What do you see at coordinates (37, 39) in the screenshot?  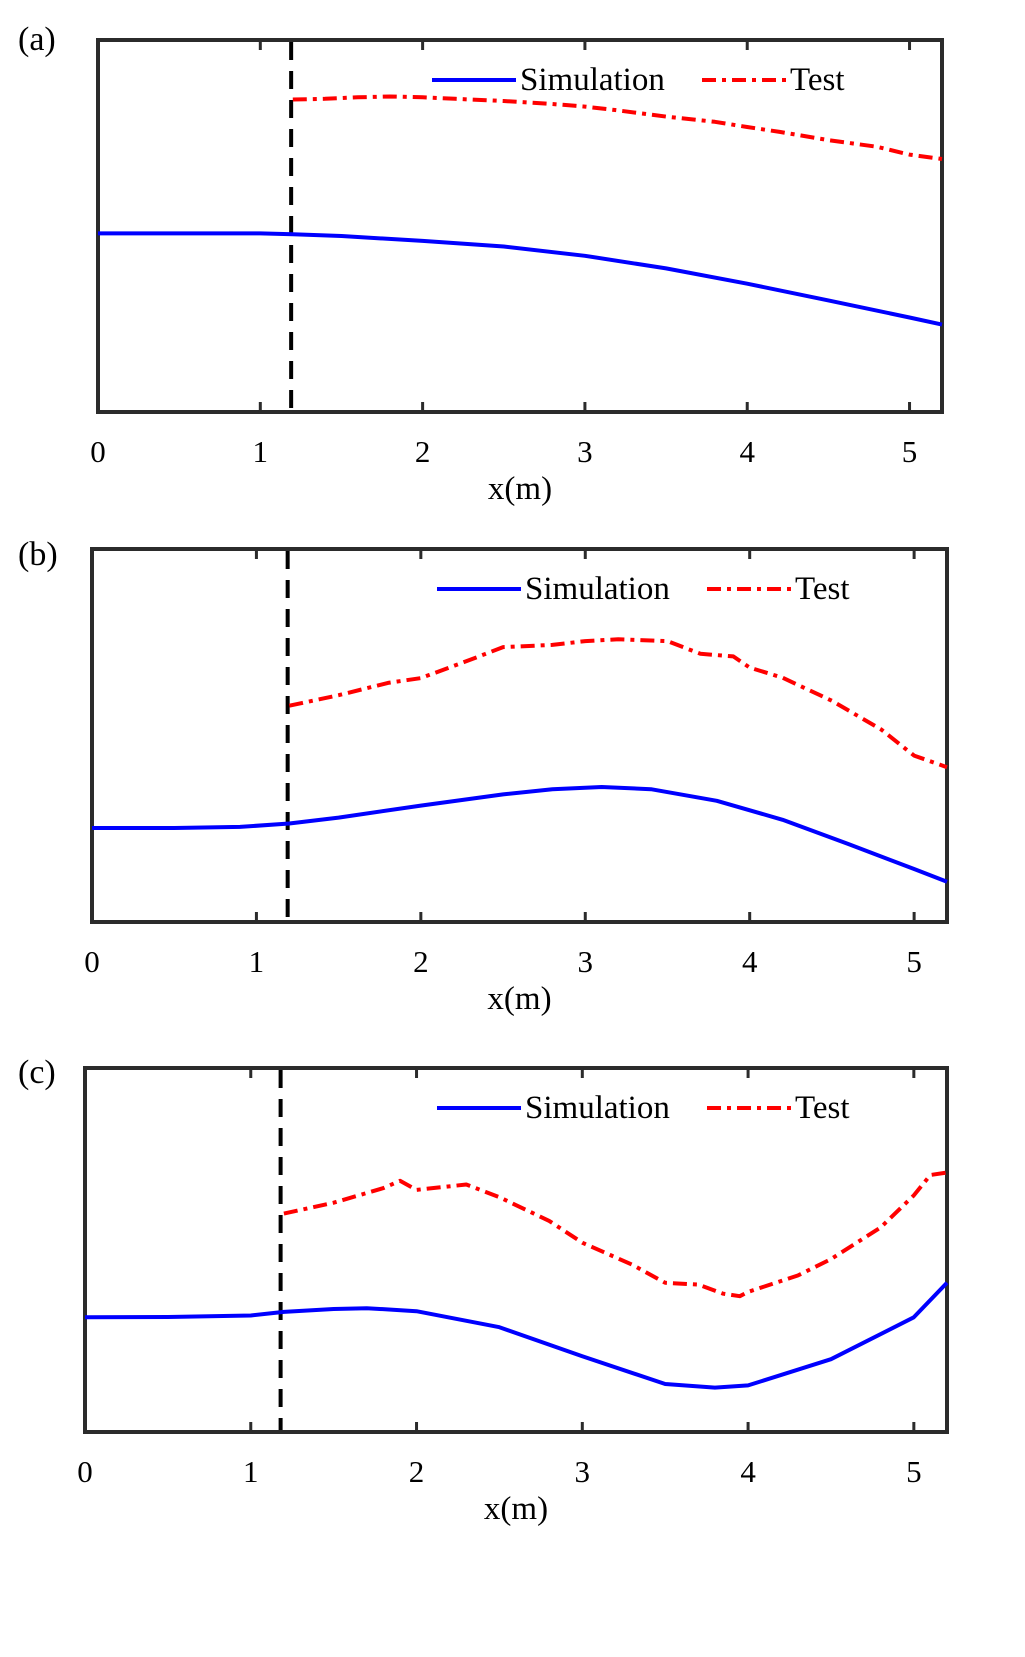 I see `panel-label: (a)` at bounding box center [37, 39].